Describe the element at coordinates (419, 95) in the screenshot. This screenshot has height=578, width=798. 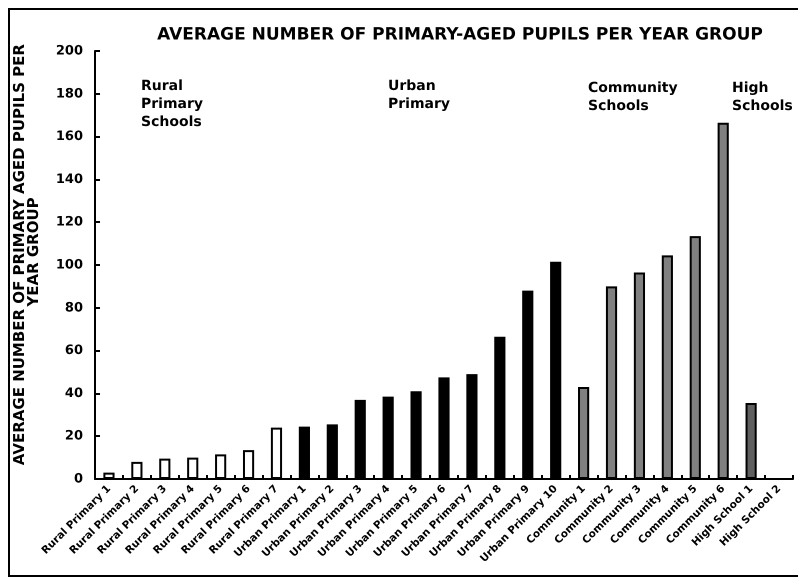
I see `annotation: Urban Primary` at that location.